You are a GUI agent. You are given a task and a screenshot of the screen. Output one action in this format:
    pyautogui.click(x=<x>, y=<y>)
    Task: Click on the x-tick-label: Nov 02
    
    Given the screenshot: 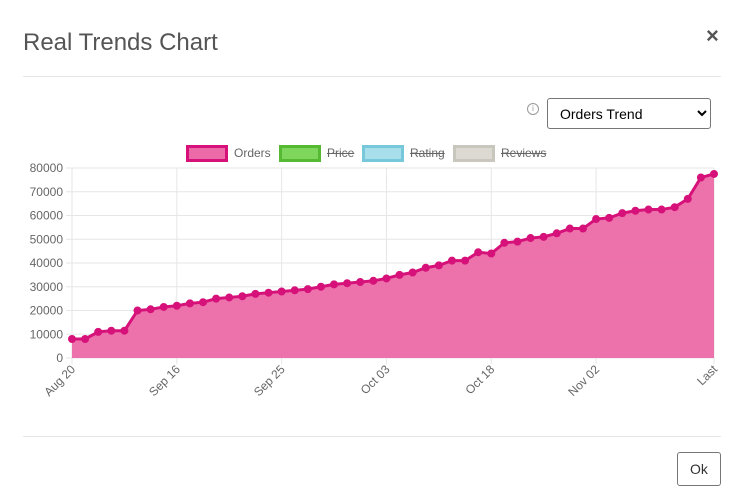 What is the action you would take?
    pyautogui.click(x=583, y=380)
    